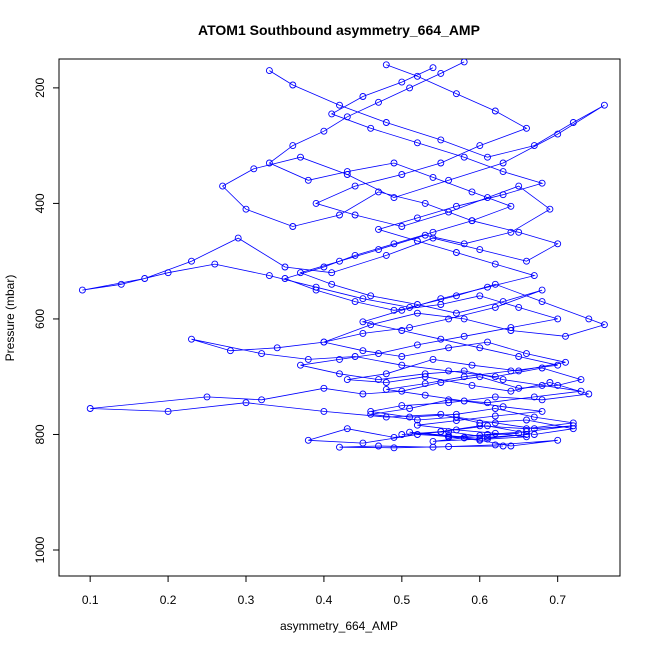 The image size is (650, 650). Describe the element at coordinates (339, 626) in the screenshot. I see `x-axis-label: asymmetry_664_AMP` at that location.